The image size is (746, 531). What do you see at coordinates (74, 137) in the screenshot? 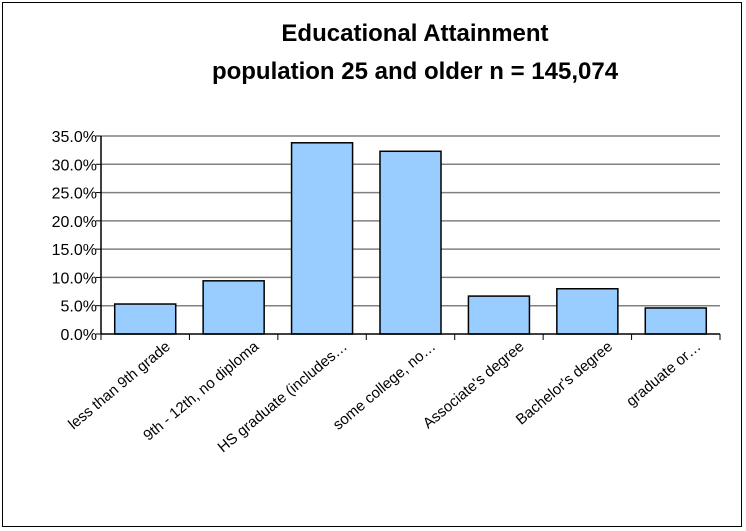
I see `y-tick-label: 35.0%` at bounding box center [74, 137].